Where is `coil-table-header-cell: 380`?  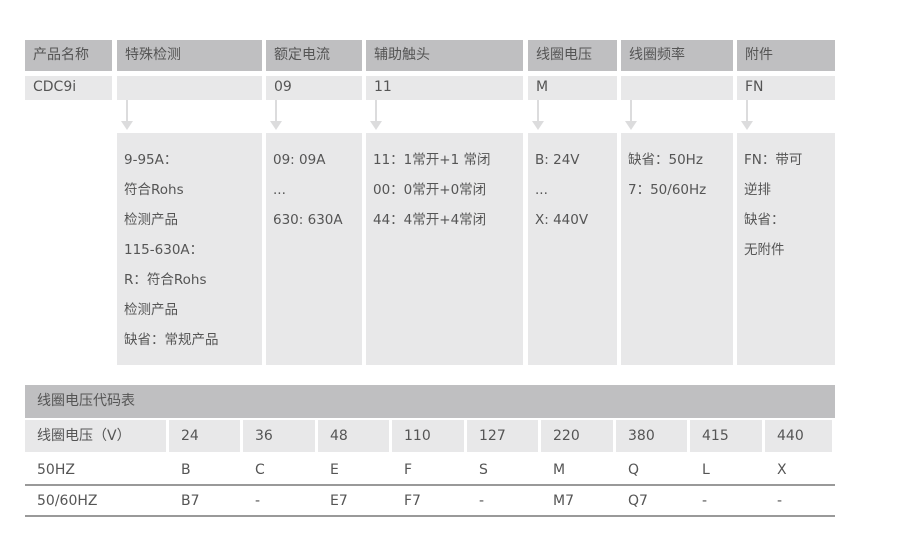
coil-table-header-cell: 380 is located at coordinates (651, 436).